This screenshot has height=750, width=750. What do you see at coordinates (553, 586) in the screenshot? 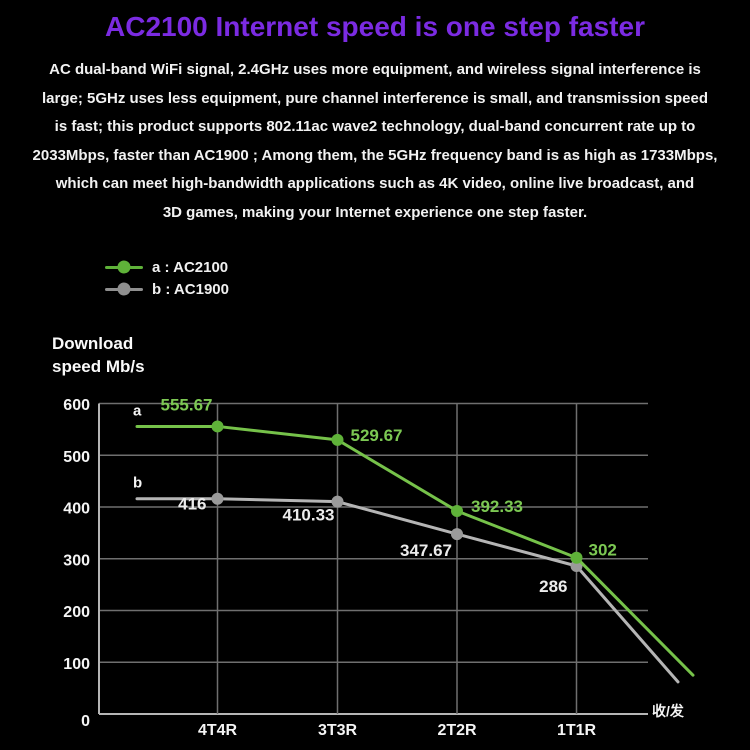
I see `series-b-point-label: 286` at bounding box center [553, 586].